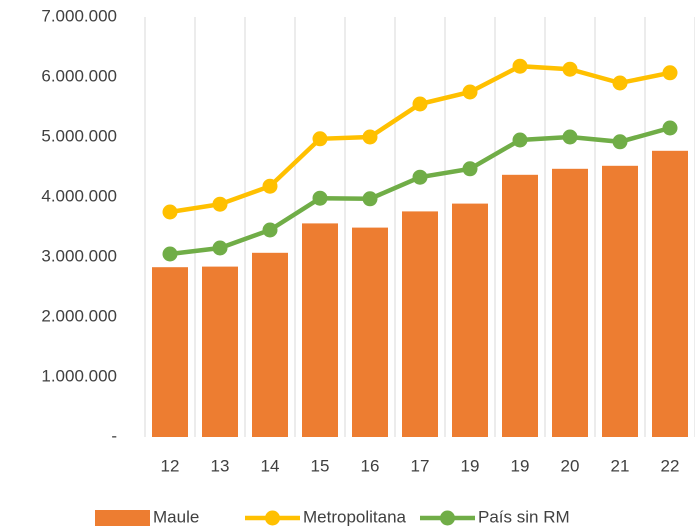 The height and width of the screenshot is (531, 695). I want to click on x-tick-label: 16, so click(370, 465).